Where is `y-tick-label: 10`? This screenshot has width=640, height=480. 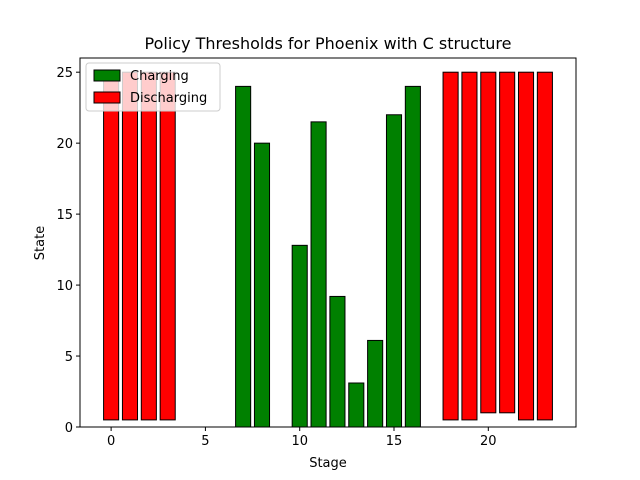
y-tick-label: 10 is located at coordinates (64, 286).